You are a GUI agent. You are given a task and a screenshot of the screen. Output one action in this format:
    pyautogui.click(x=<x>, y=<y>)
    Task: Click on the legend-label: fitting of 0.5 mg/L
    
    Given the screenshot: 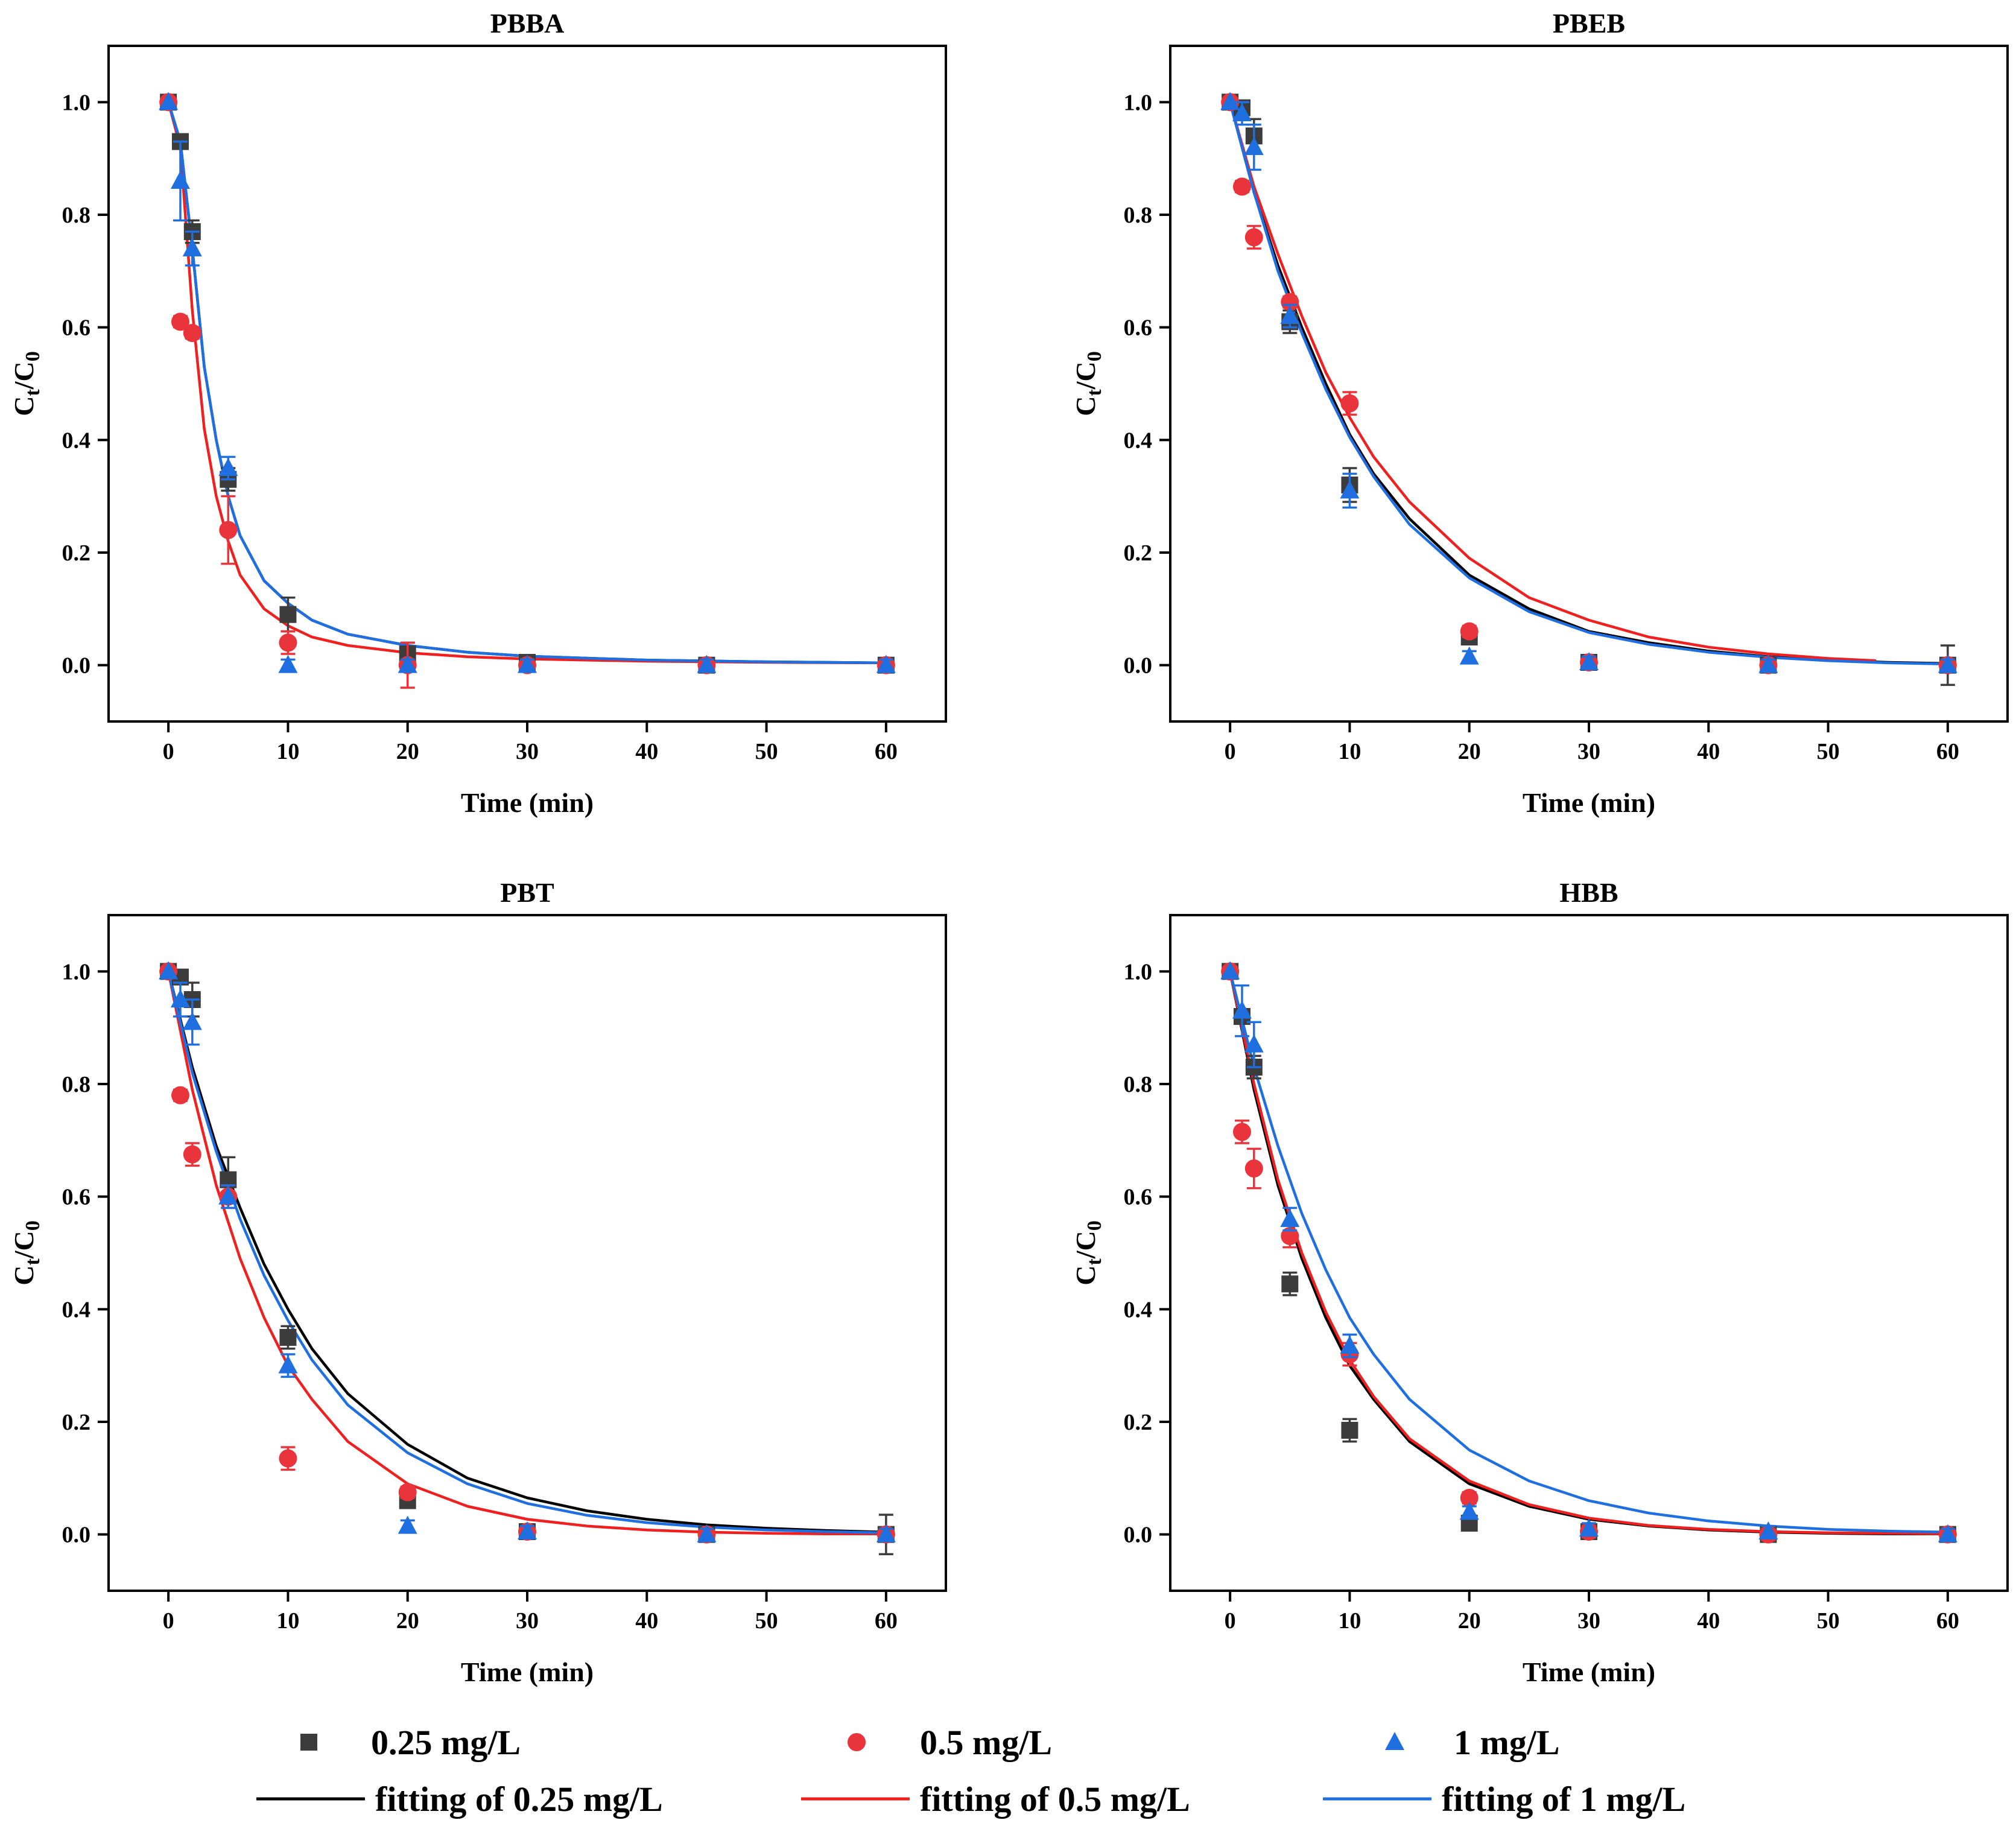 What is the action you would take?
    pyautogui.click(x=1055, y=1799)
    